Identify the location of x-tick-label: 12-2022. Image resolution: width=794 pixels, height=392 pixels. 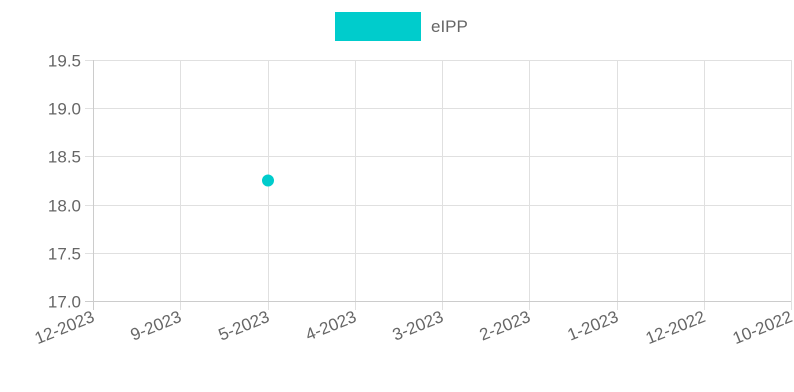
(675, 327).